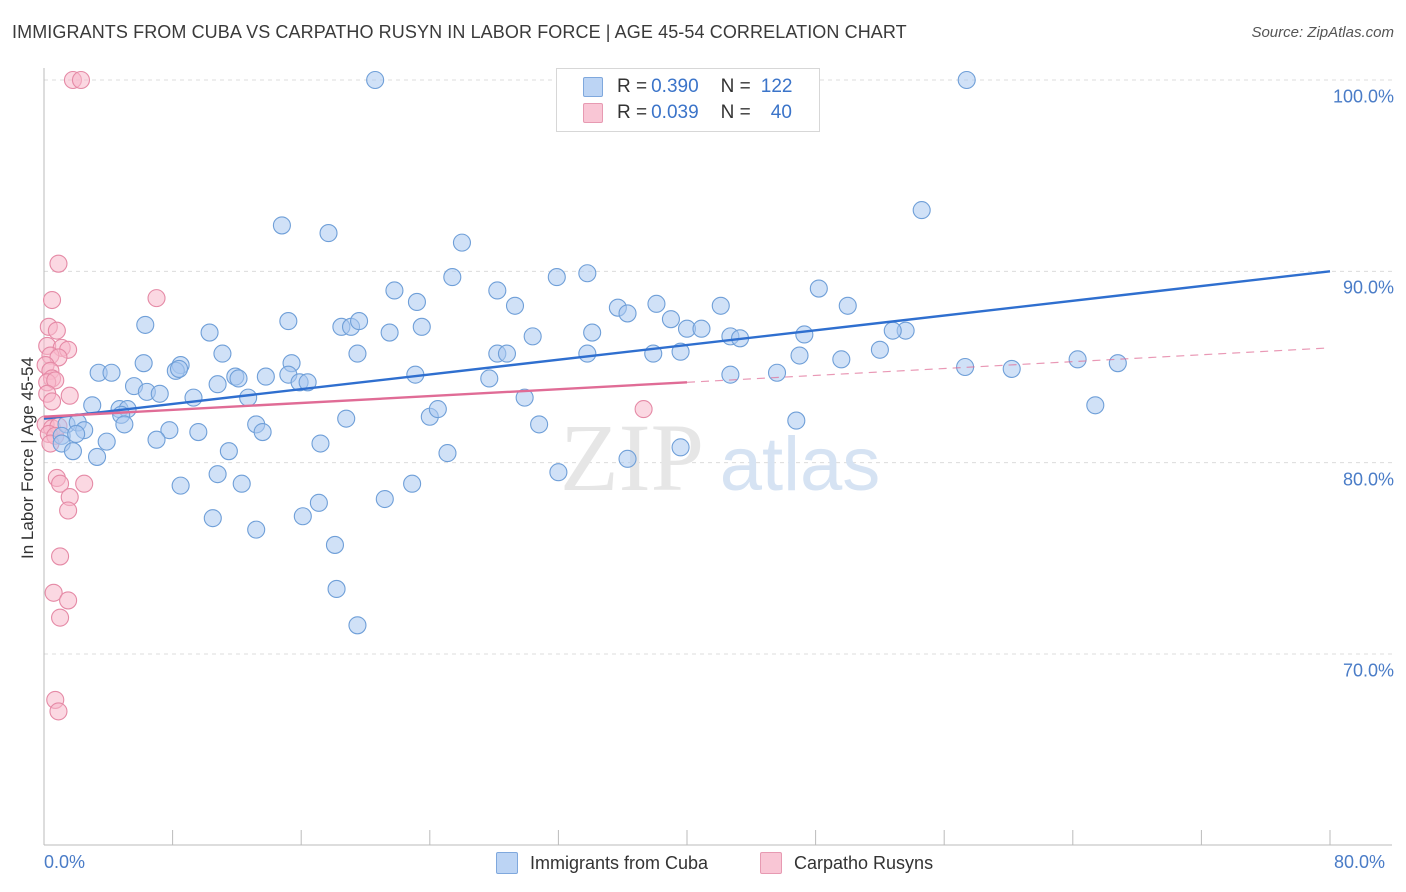 The image size is (1406, 892). I want to click on x-tick-max: 80.0%, so click(1360, 862).